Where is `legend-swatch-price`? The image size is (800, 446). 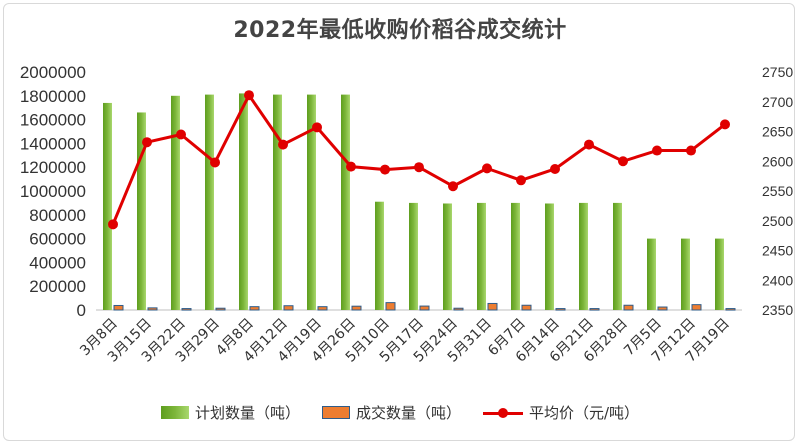 legend-swatch-price is located at coordinates (502, 413).